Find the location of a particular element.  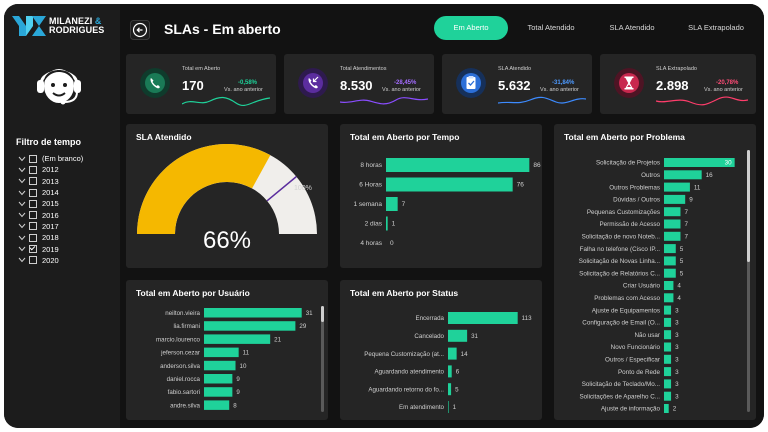

filter-item-2012: 2012 is located at coordinates (50, 169).